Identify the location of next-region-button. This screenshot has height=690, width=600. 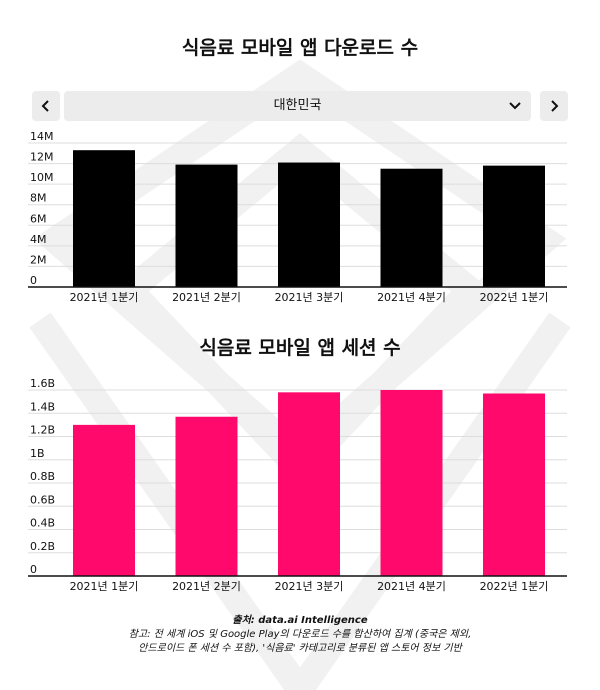
(554, 106).